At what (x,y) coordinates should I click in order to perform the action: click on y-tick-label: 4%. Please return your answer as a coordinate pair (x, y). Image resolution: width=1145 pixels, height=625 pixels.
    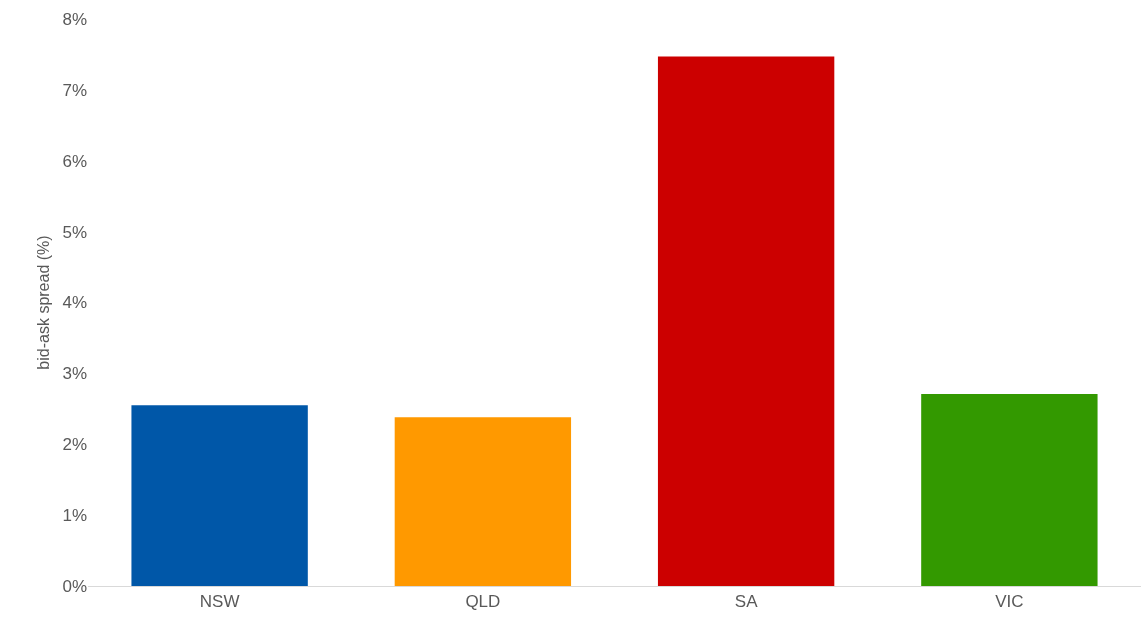
    Looking at the image, I should click on (74, 303).